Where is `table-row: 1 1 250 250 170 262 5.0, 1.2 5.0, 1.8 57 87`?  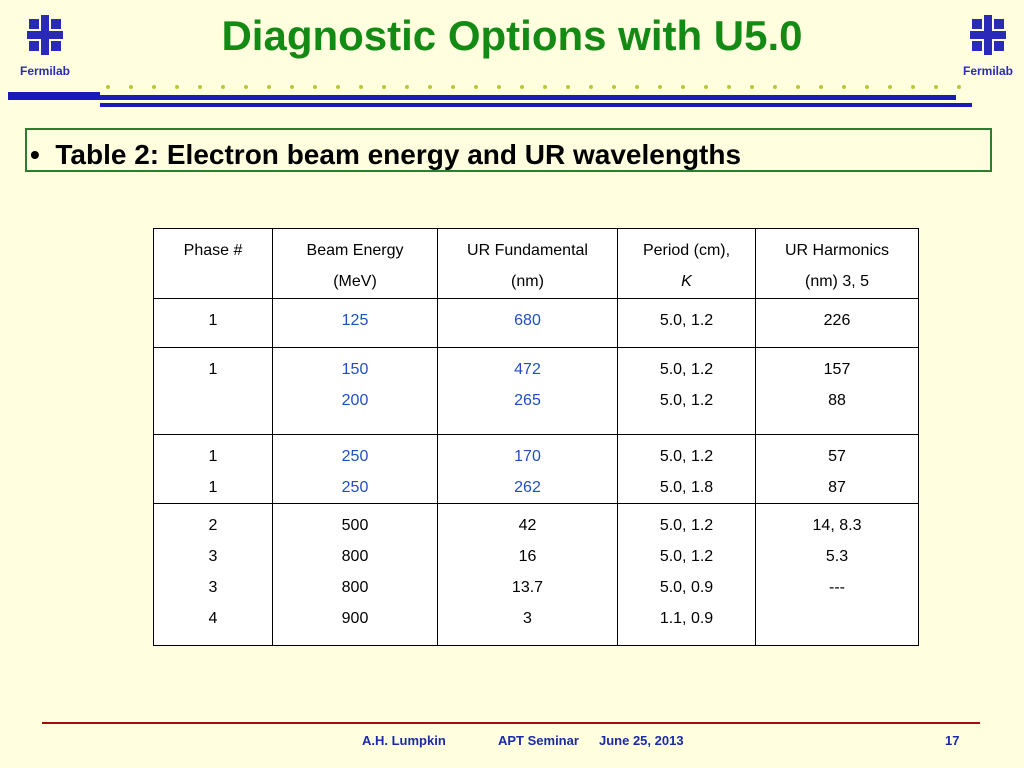
table-row: 1 1 250 250 170 262 5.0, 1.2 5.0, 1.8 57 87 is located at coordinates (536, 469).